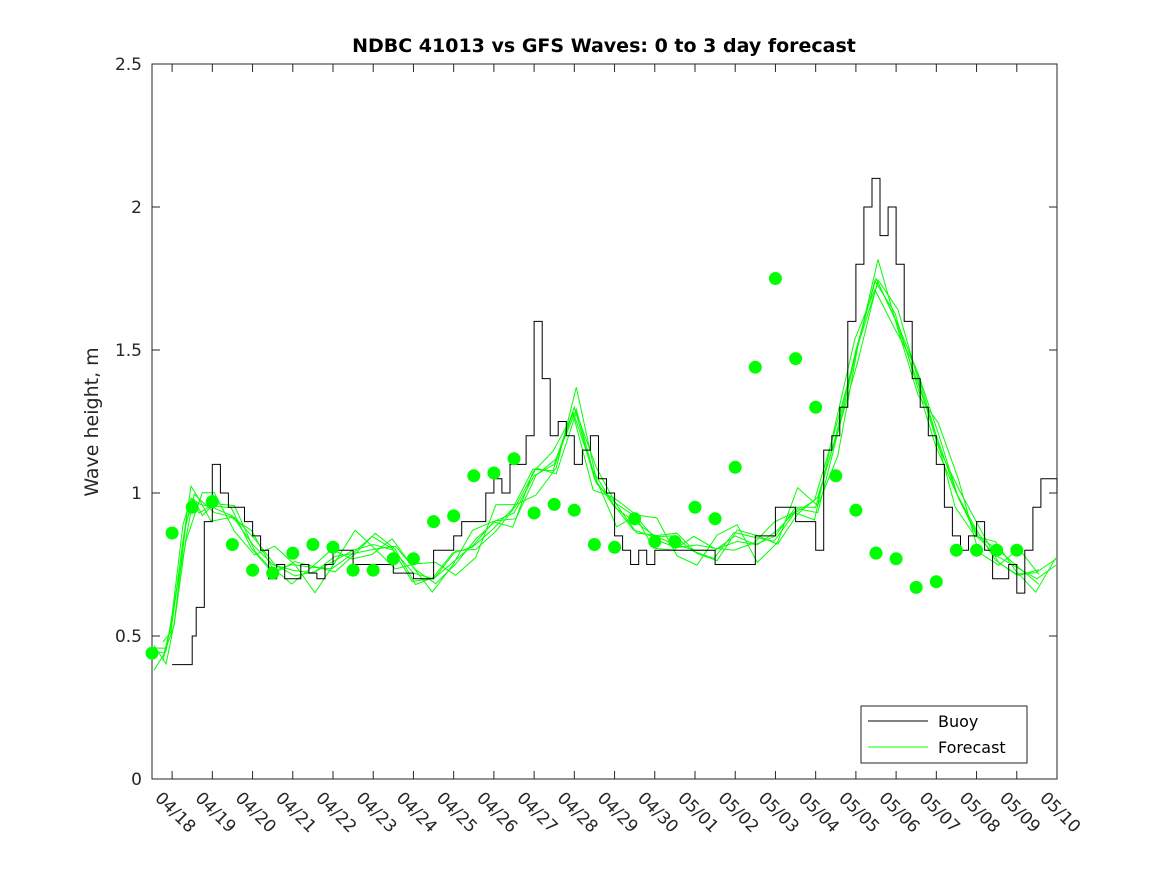 The image size is (1167, 875). I want to click on x-tick-label: 04/27, so click(537, 812).